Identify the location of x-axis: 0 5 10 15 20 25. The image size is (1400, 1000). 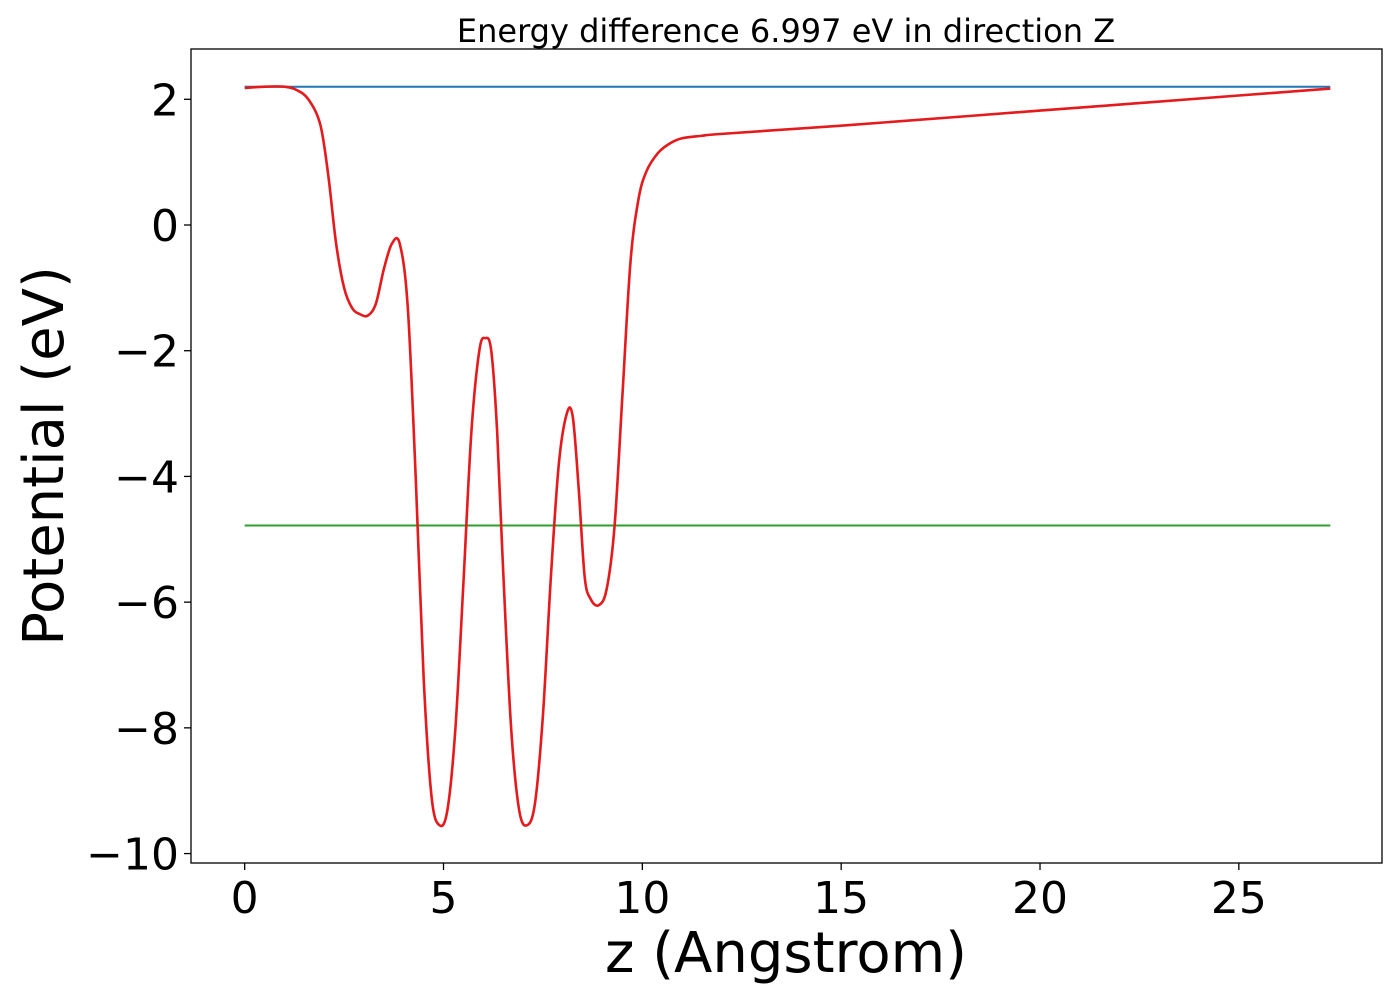
(749, 893).